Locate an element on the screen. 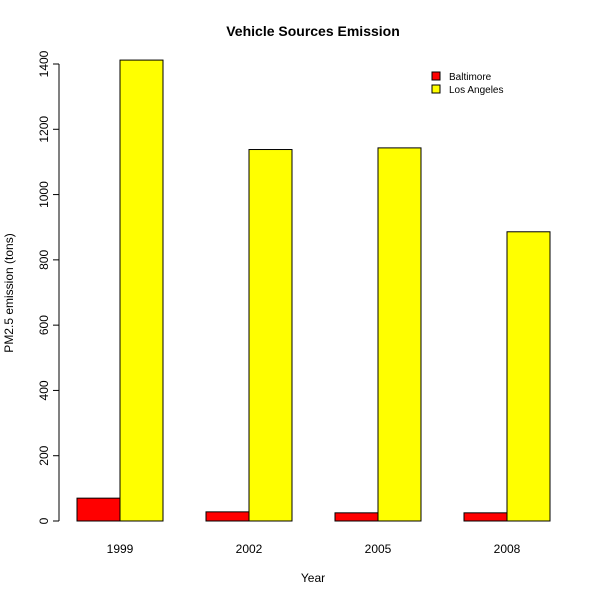  x-tick-label-2: 2005 is located at coordinates (378, 549).